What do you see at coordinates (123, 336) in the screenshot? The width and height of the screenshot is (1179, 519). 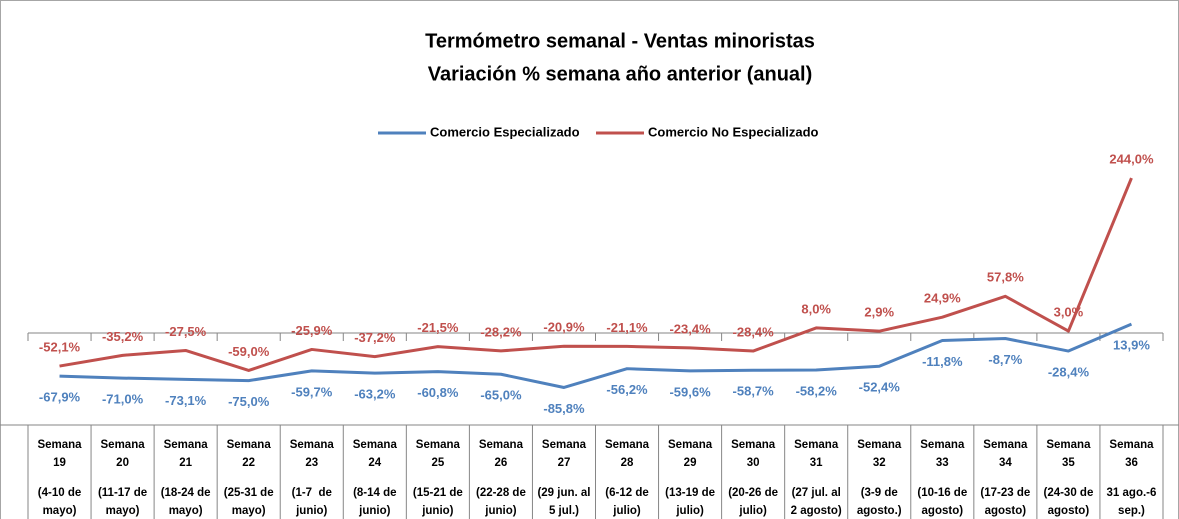 I see `data-label: -35,2%` at bounding box center [123, 336].